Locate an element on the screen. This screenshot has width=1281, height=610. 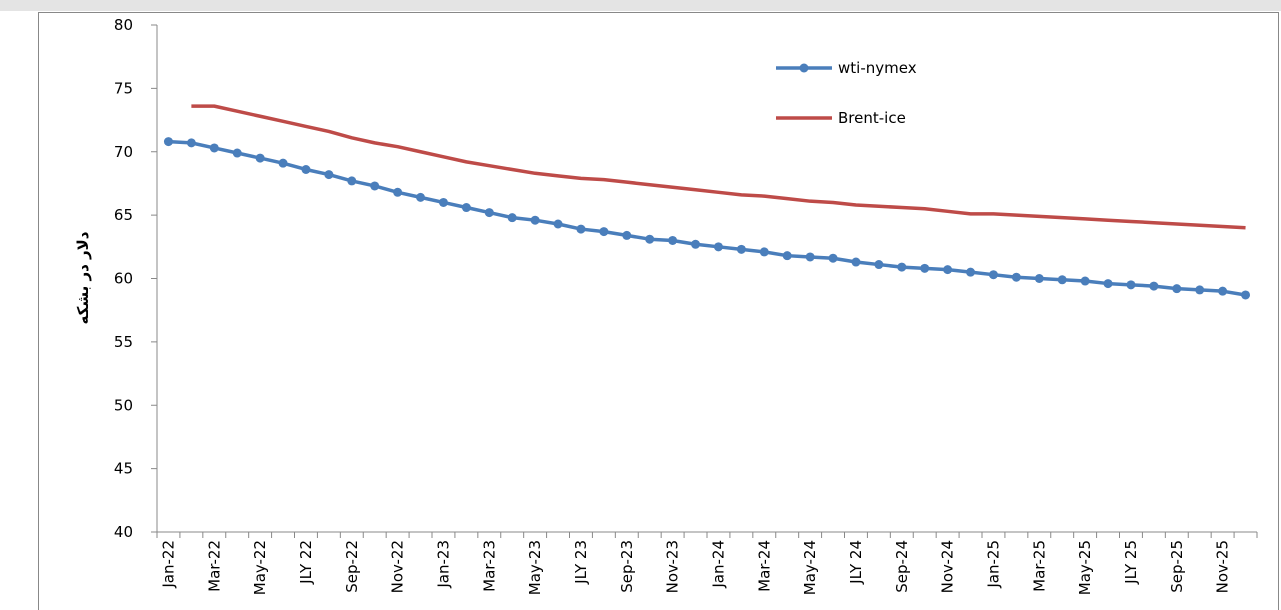
x-tick-label: JLY 24 is located at coordinates (856, 562).